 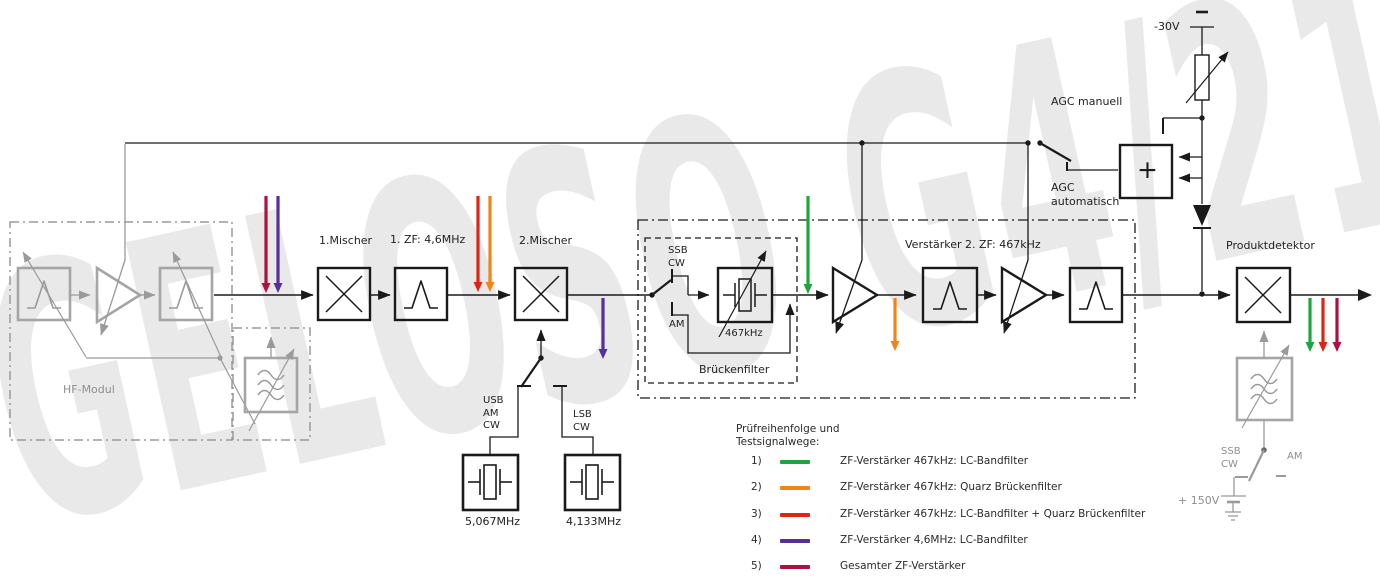 I want to click on agc-sum-box, so click(x=1146, y=171).